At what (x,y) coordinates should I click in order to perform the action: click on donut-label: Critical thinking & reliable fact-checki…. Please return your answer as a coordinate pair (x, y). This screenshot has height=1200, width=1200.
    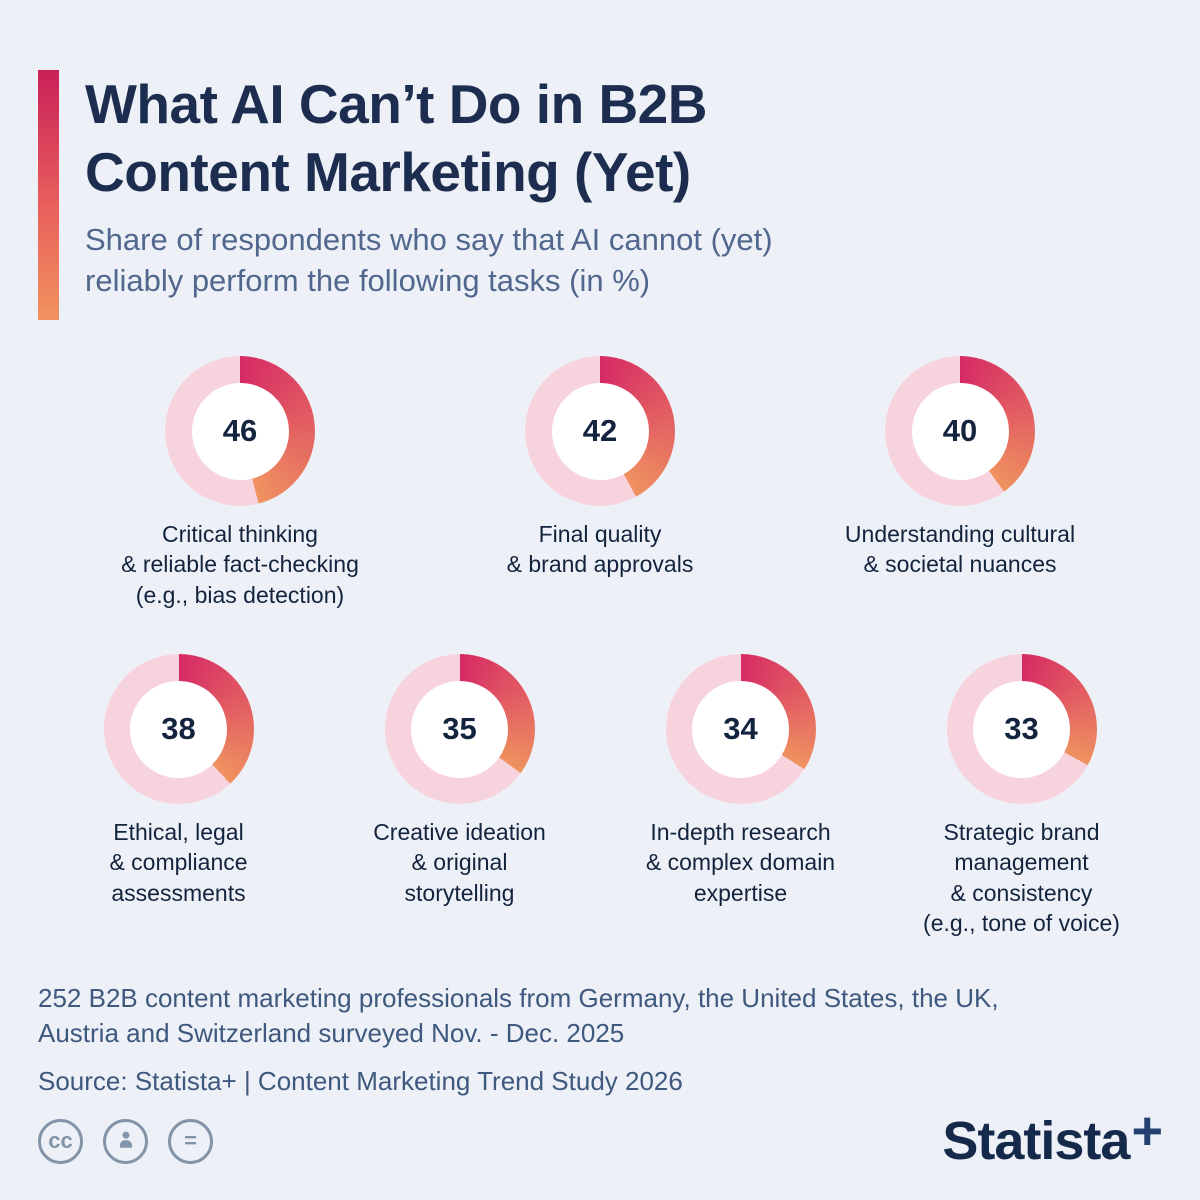
    Looking at the image, I should click on (240, 564).